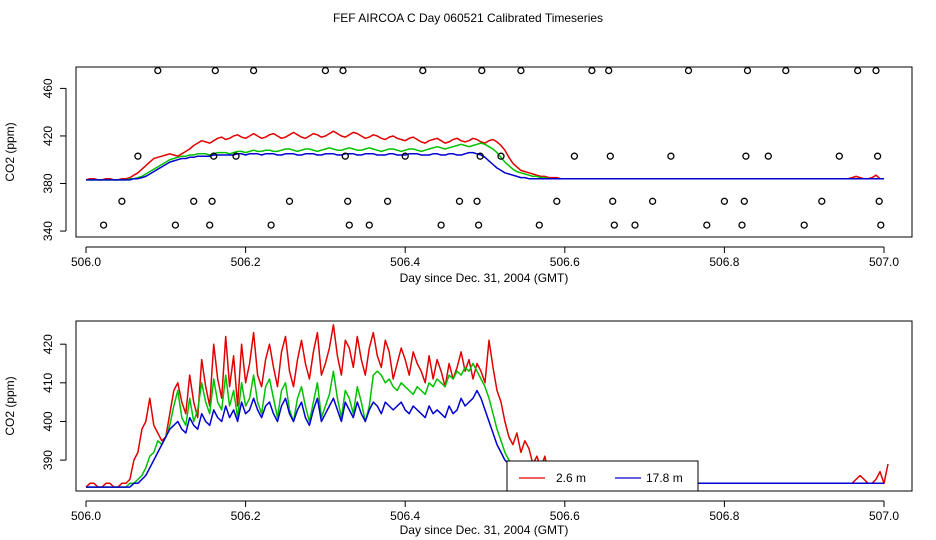 The height and width of the screenshot is (540, 936). I want to click on legend-box, so click(602, 476).